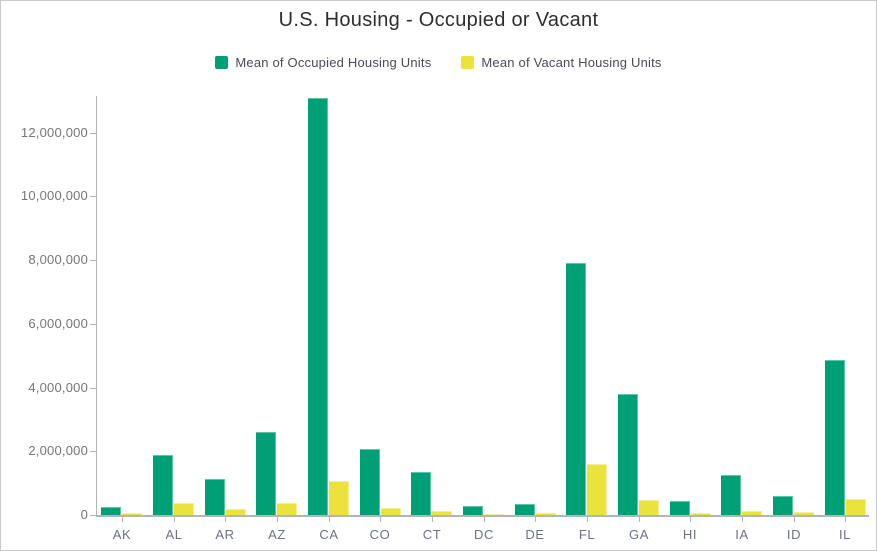 This screenshot has height=551, width=877. Describe the element at coordinates (236, 512) in the screenshot. I see `bar-vacant-ar` at that location.